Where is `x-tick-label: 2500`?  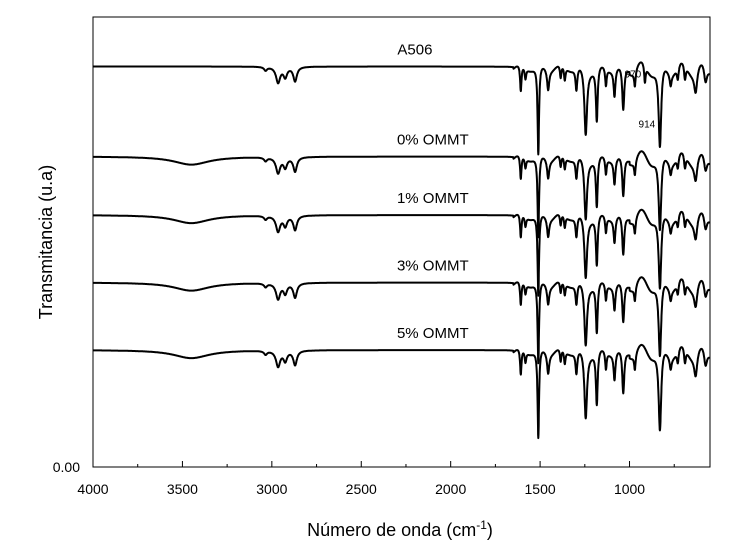 x-tick-label: 2500 is located at coordinates (361, 489).